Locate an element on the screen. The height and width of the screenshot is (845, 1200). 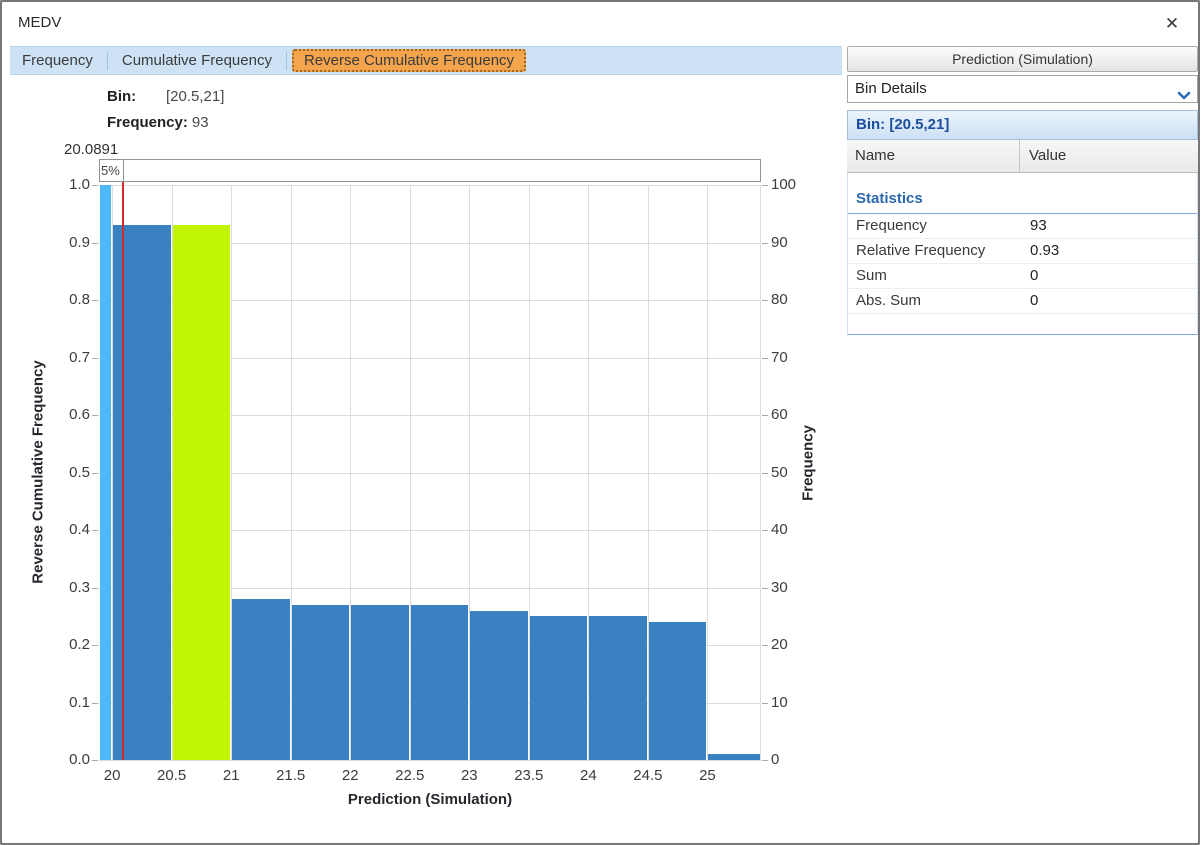
bar-bin-24-24.5 is located at coordinates (618, 688).